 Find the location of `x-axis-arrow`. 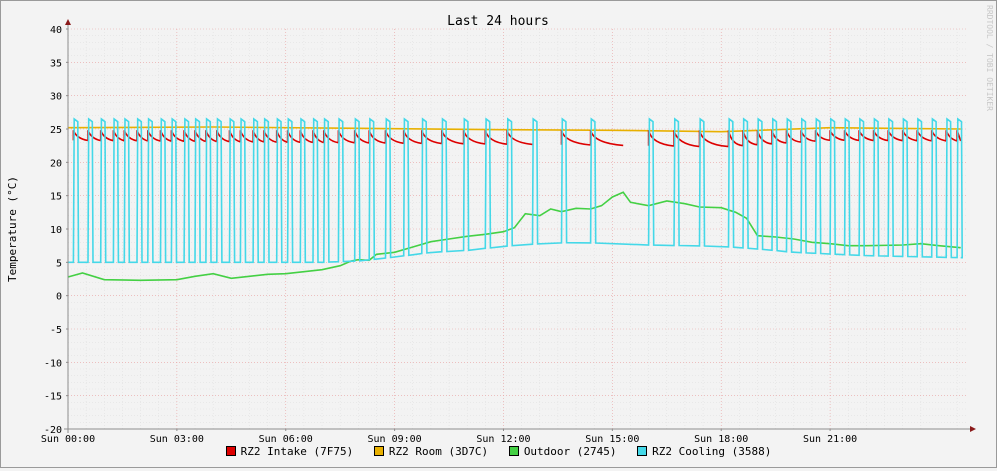

x-axis-arrow is located at coordinates (973, 429).